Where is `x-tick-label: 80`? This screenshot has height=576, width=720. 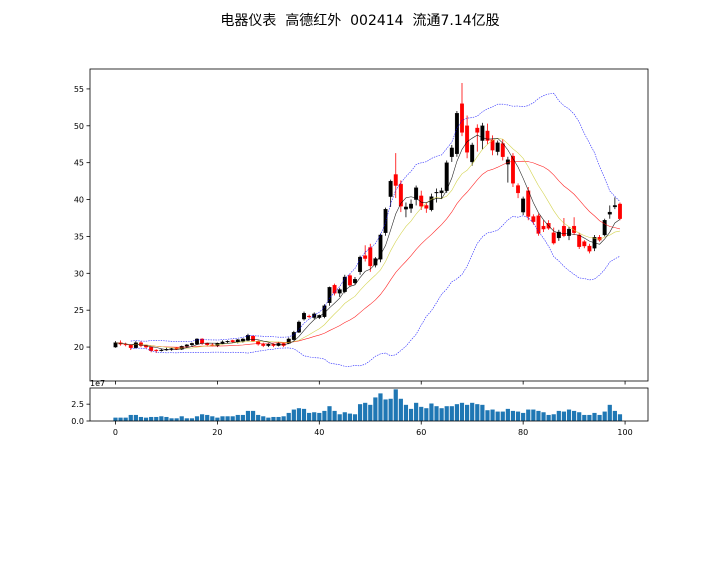
x-tick-label: 80 is located at coordinates (523, 432).